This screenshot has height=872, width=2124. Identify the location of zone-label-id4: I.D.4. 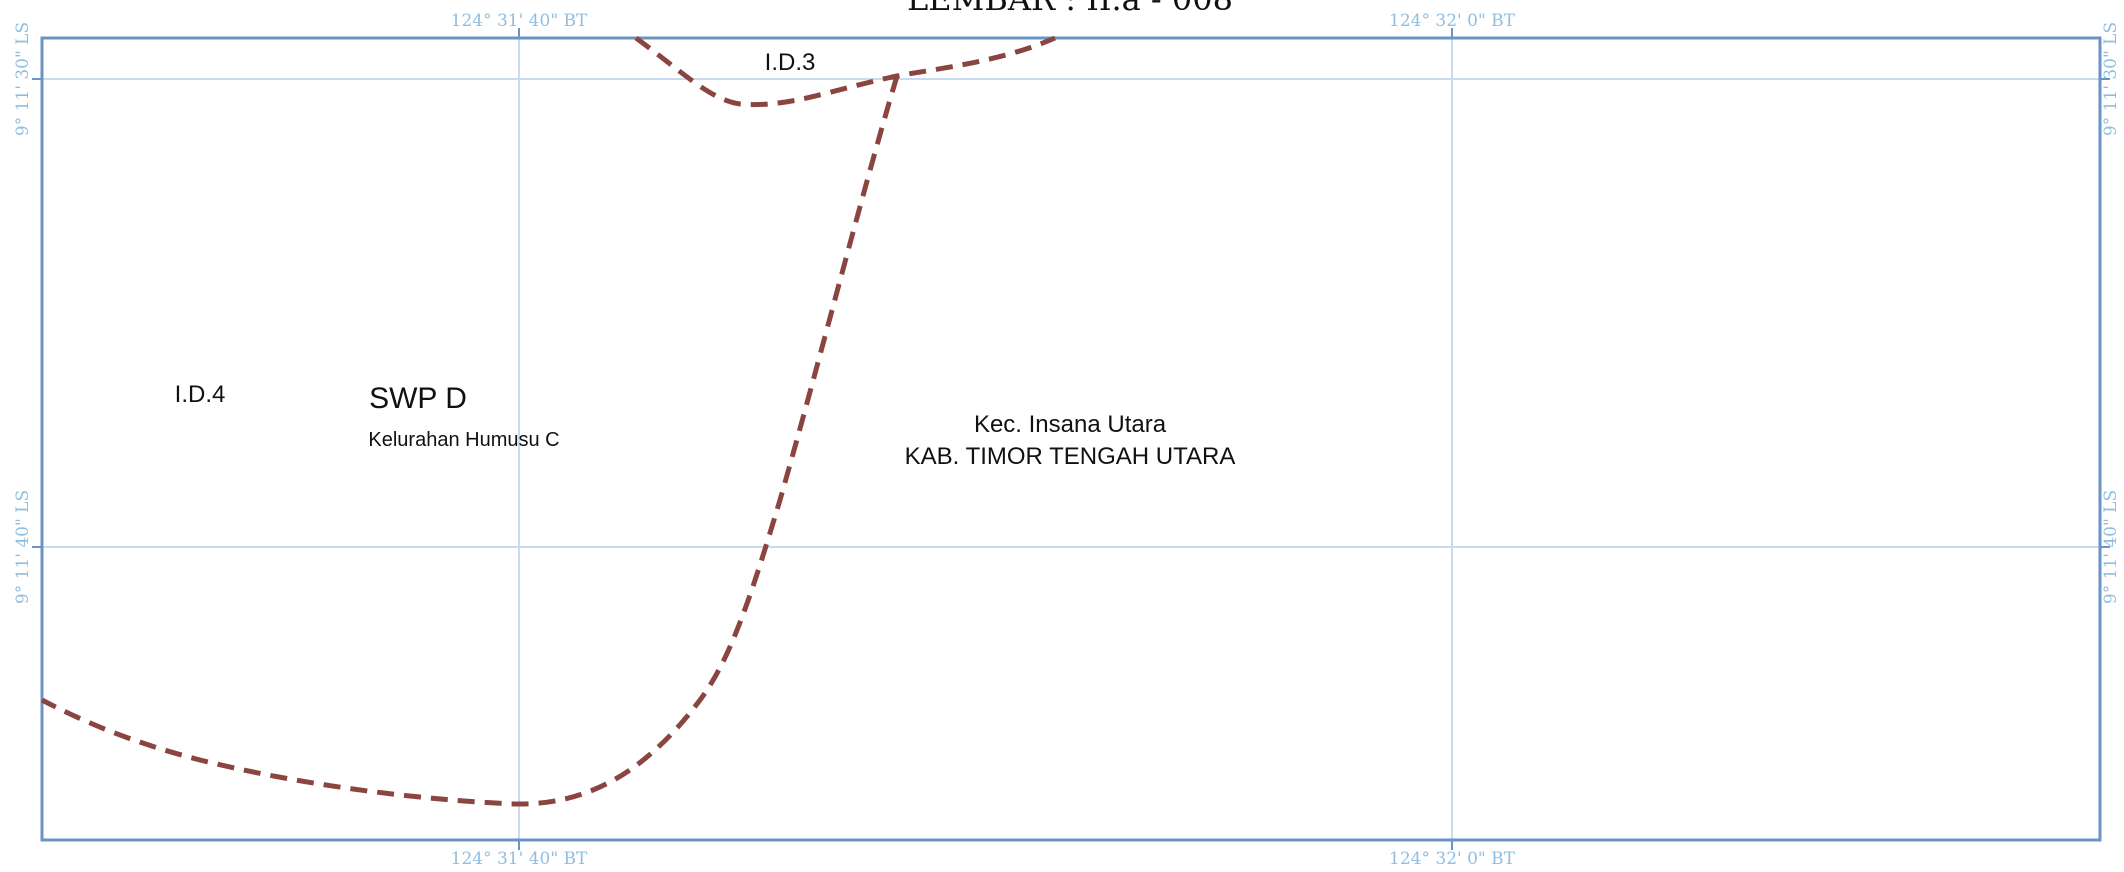
(200, 394).